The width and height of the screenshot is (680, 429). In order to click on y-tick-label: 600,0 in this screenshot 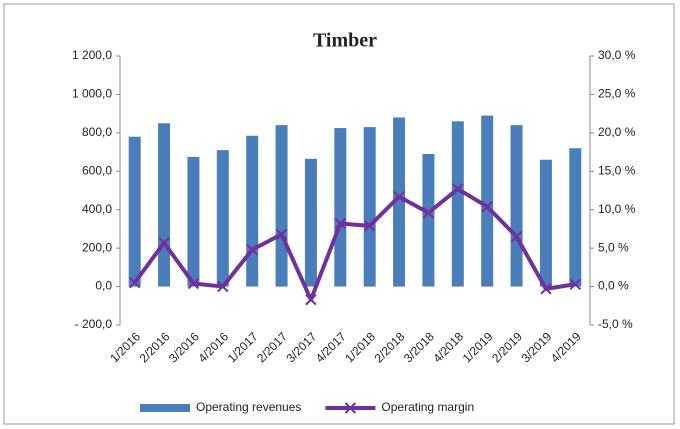, I will do `click(97, 170)`.